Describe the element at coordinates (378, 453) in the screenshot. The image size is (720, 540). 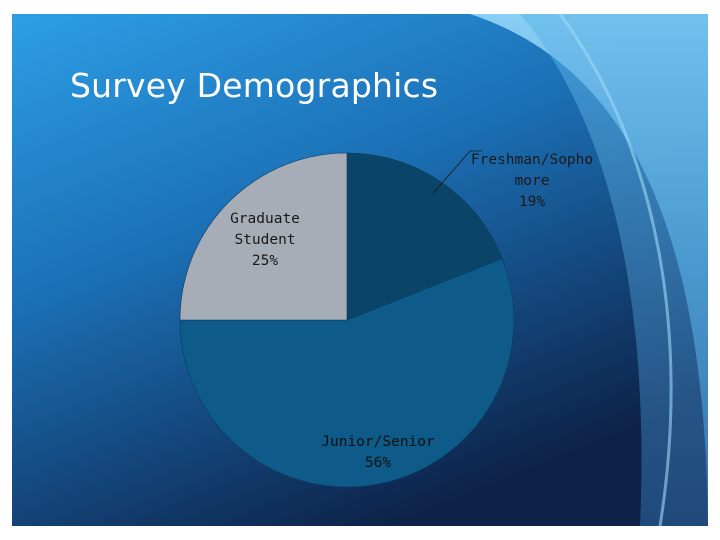
I see `pie-label-junior-senior: Junior/Senior 56%` at that location.